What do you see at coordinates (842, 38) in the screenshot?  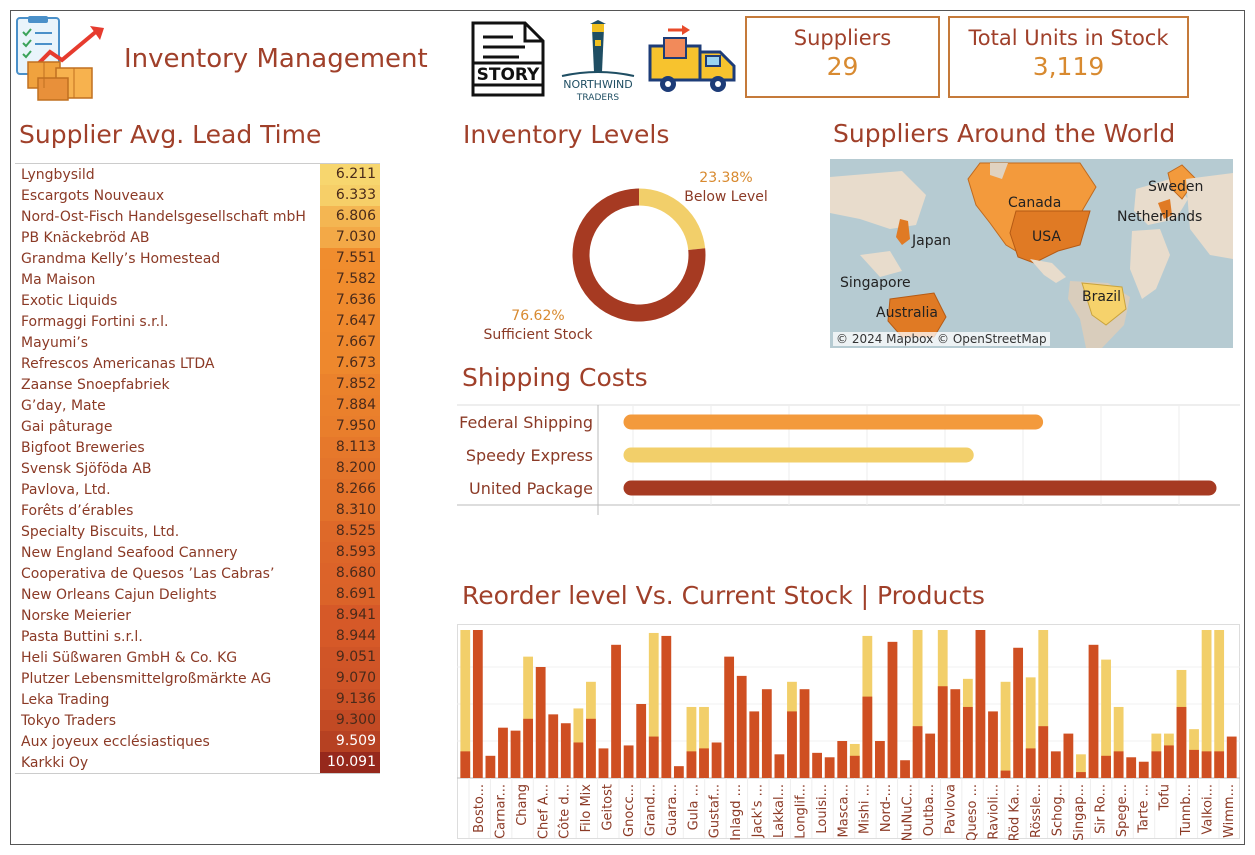 I see `kpi-suppliers-label: Suppliers` at bounding box center [842, 38].